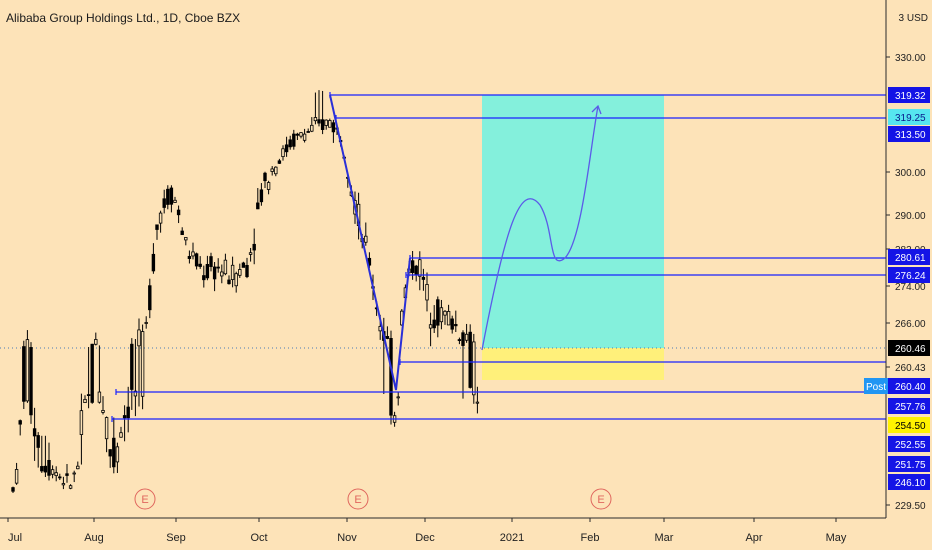 This screenshot has width=932, height=550. Describe the element at coordinates (910, 287) in the screenshot. I see `y-tick-label: 274.00` at that location.